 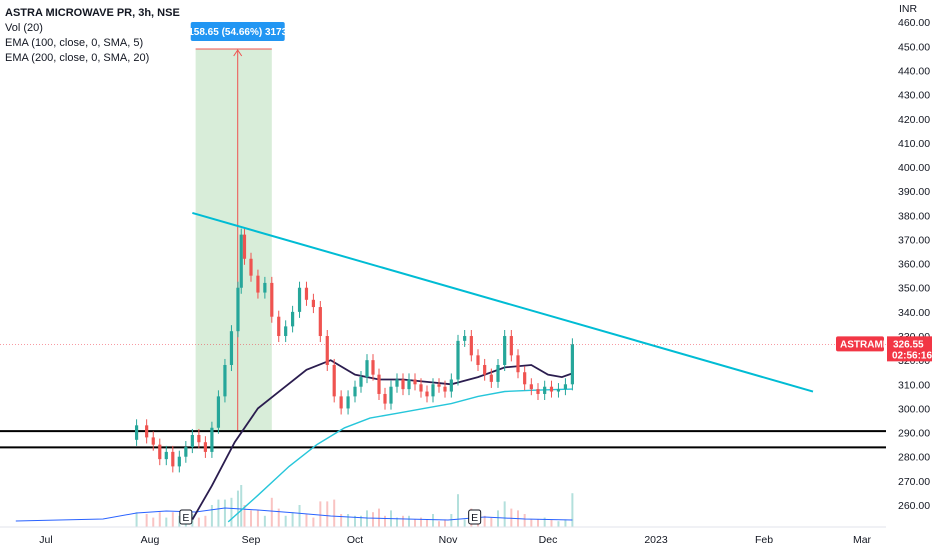 What do you see at coordinates (914, 192) in the screenshot?
I see `price-tick-label: 390.00` at bounding box center [914, 192].